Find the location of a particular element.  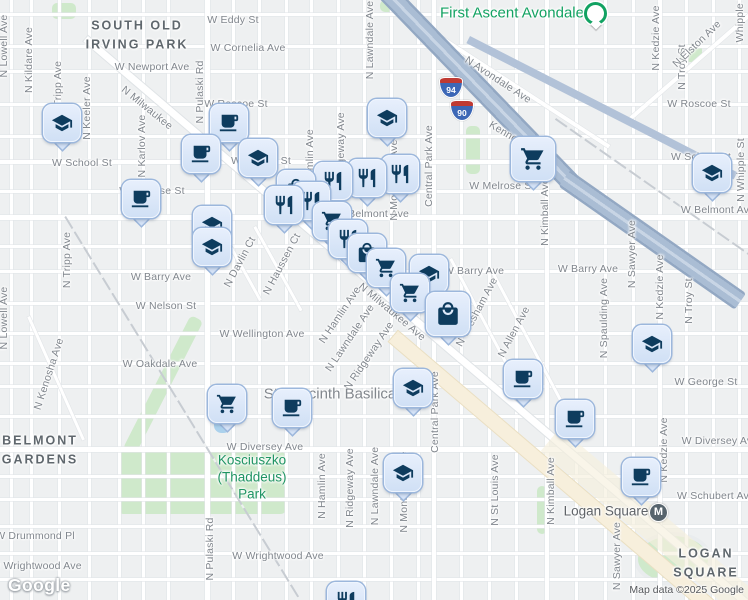

interstate-90-shield: 90 is located at coordinates (462, 110).